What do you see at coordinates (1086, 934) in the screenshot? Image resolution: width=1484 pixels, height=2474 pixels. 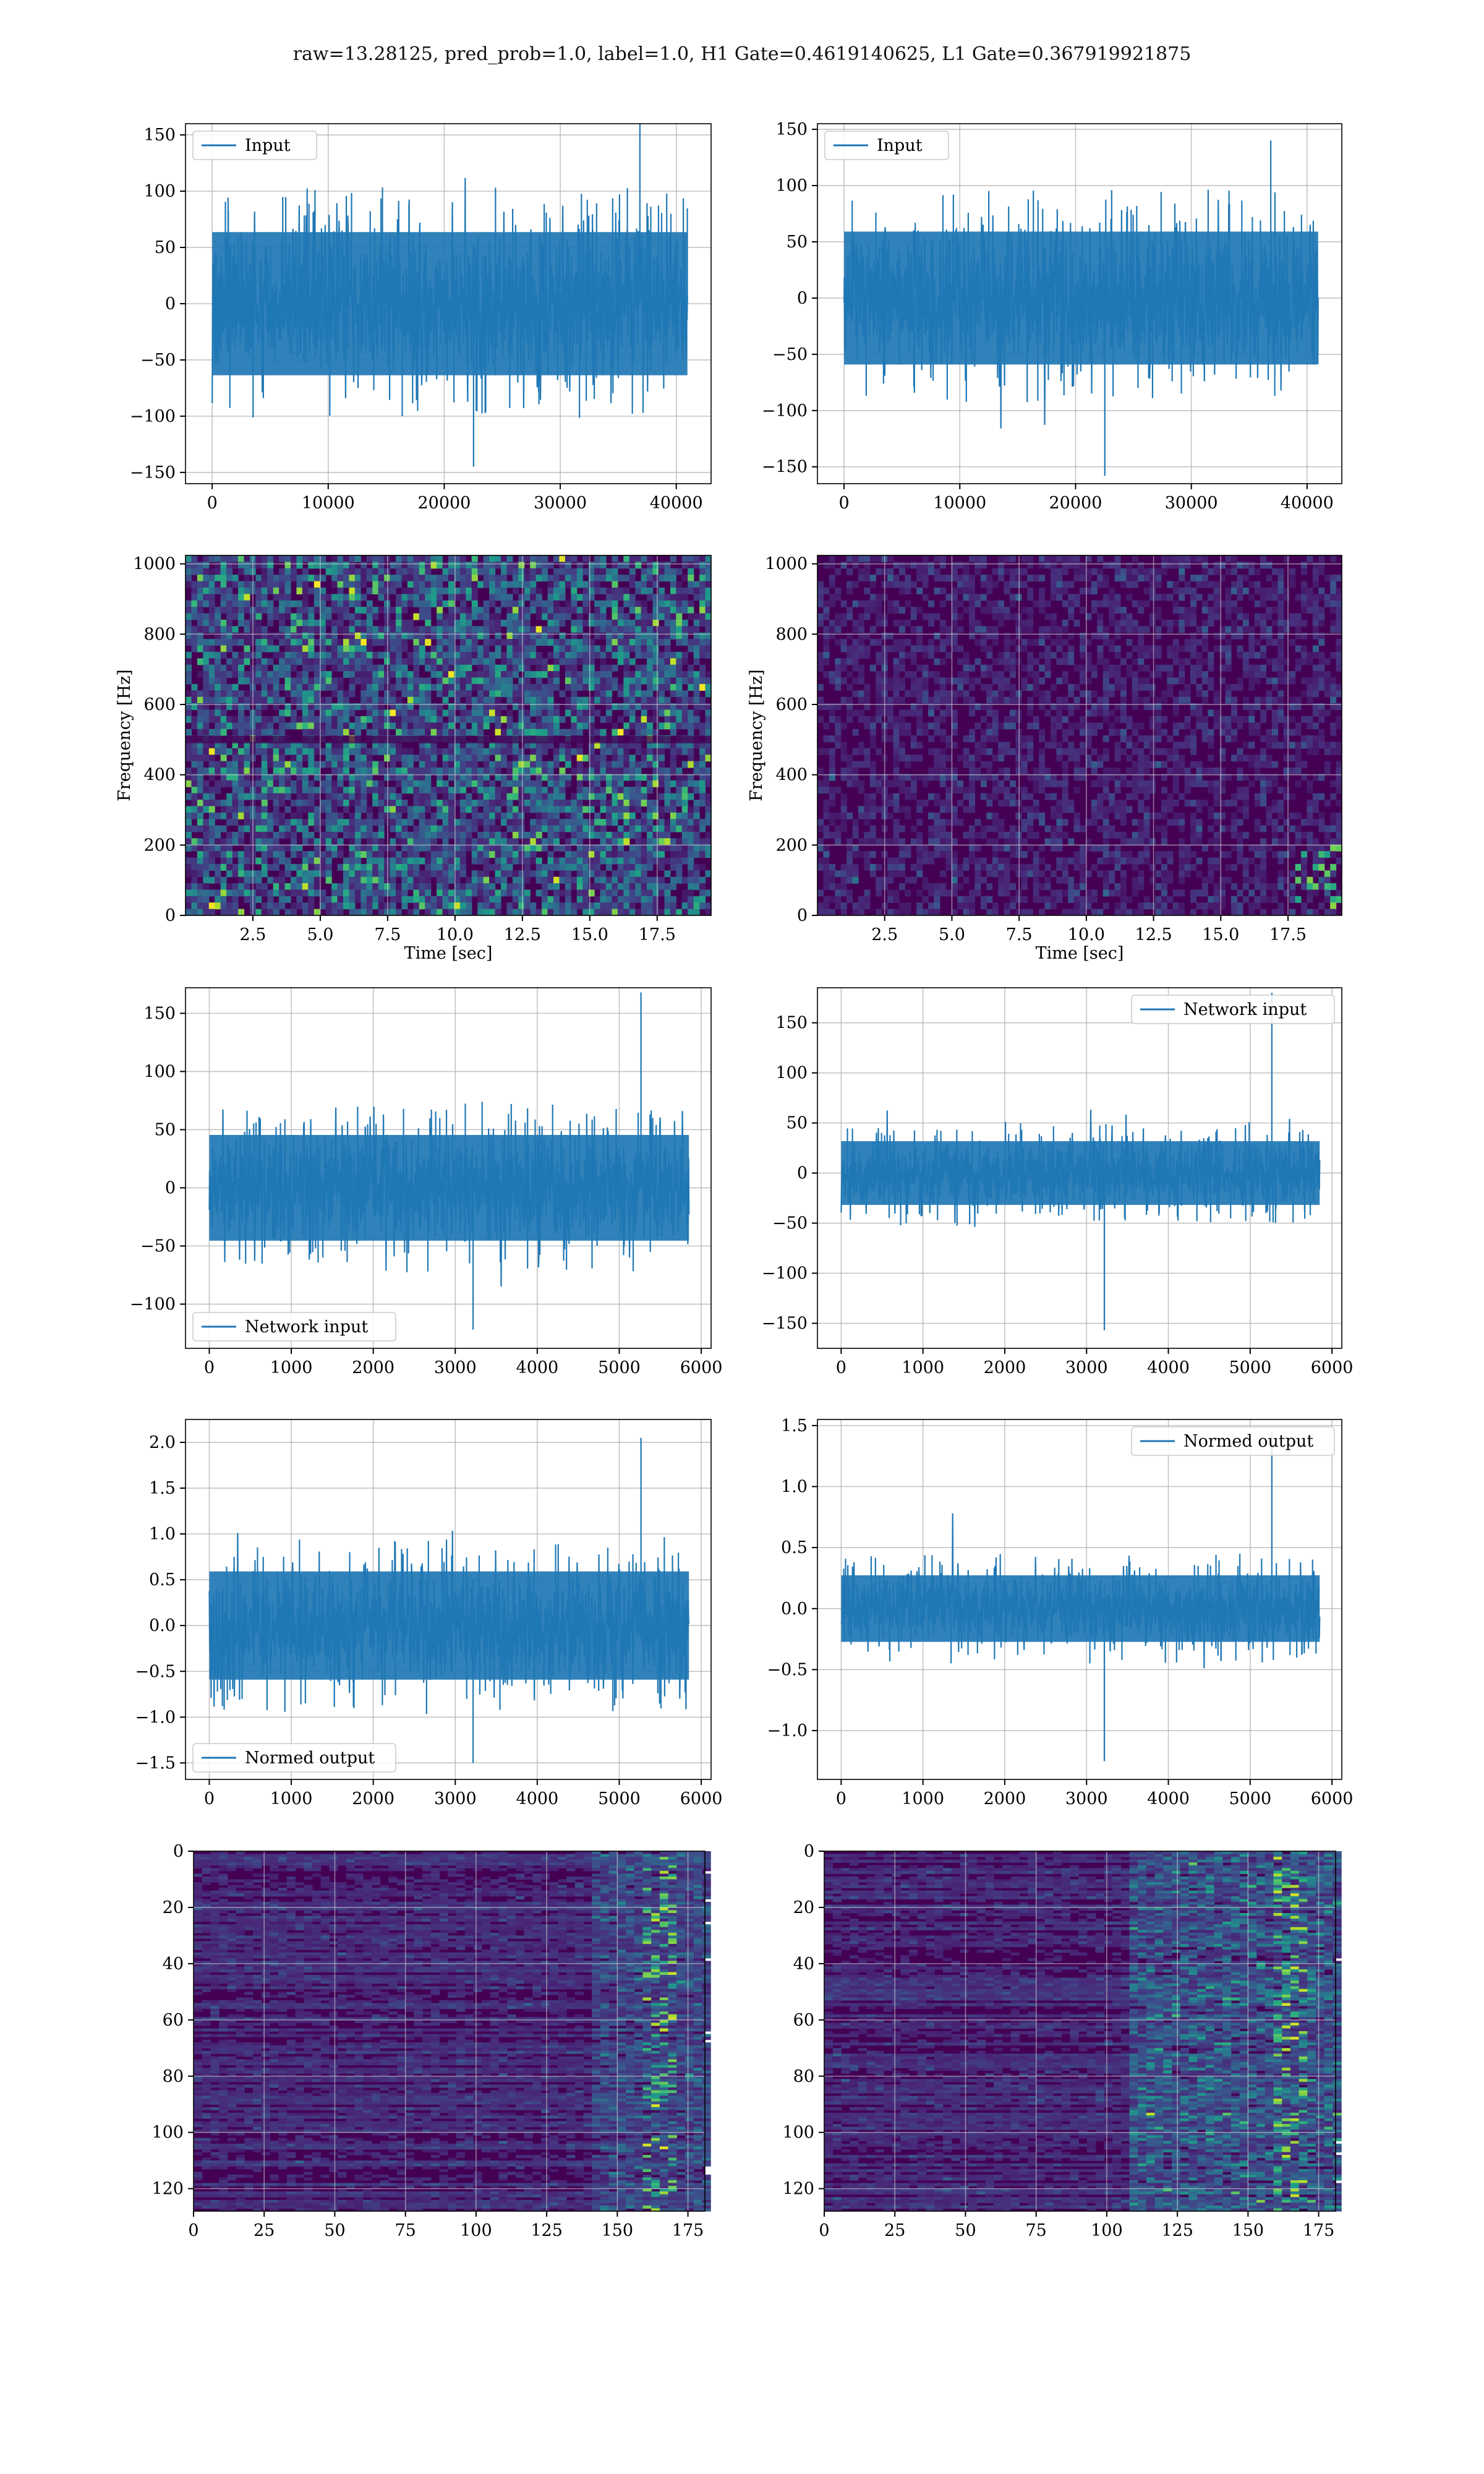 I see `x-tick-label: 10.0` at bounding box center [1086, 934].